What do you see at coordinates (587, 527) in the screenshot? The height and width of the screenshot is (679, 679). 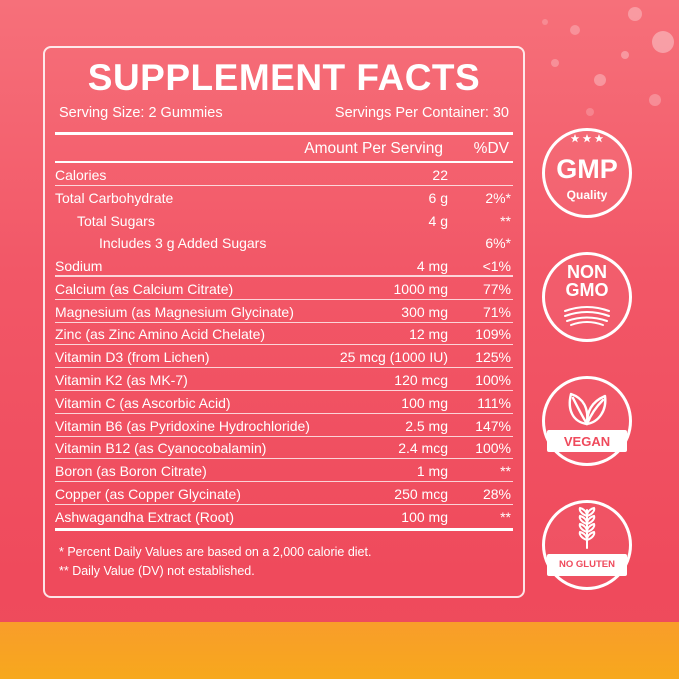 I see `wheat-icon` at bounding box center [587, 527].